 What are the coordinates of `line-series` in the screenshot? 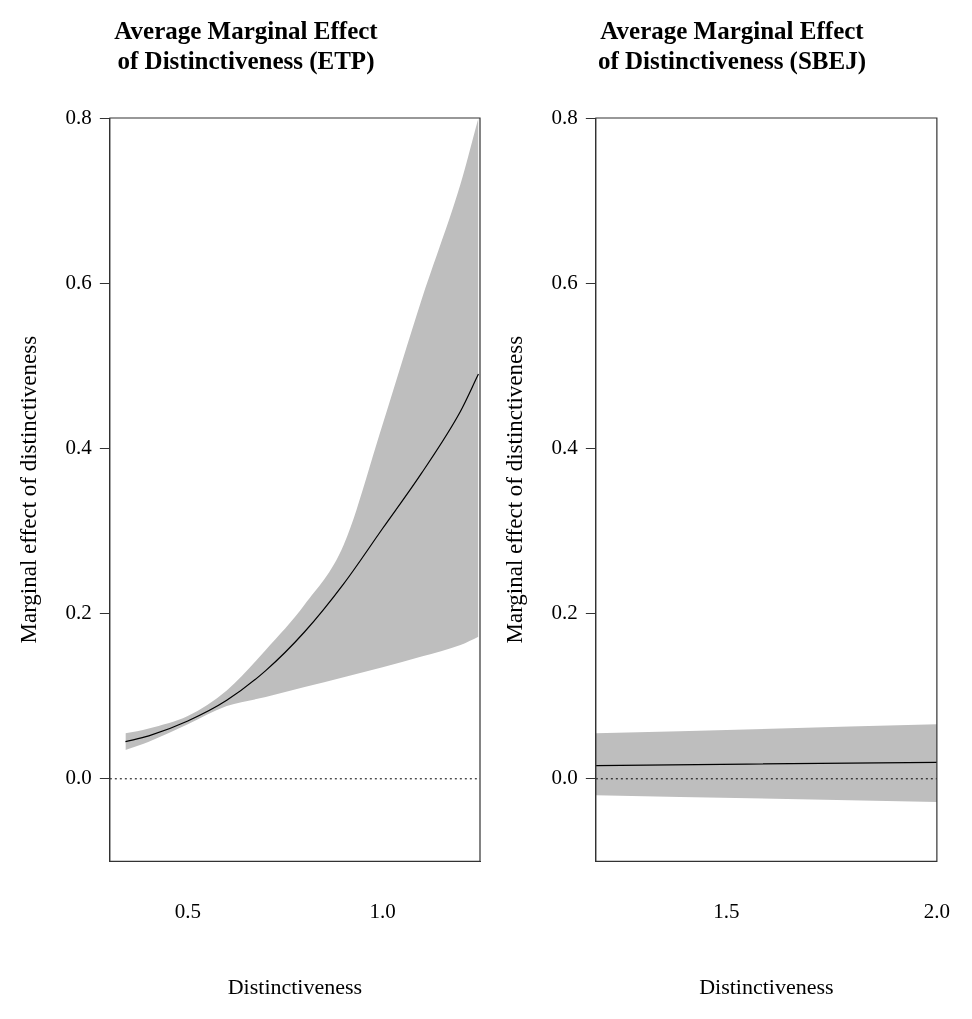 It's located at (302, 558).